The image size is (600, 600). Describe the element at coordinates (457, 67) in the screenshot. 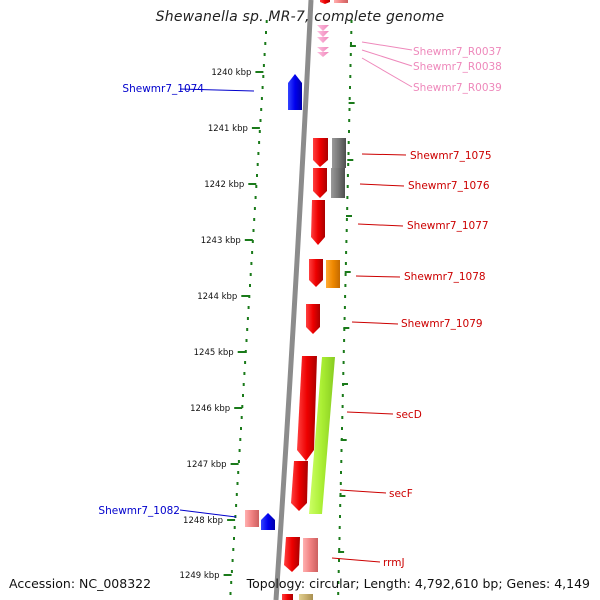

I see `label-shewmr7-r0038: Shewmr7_R0038` at that location.